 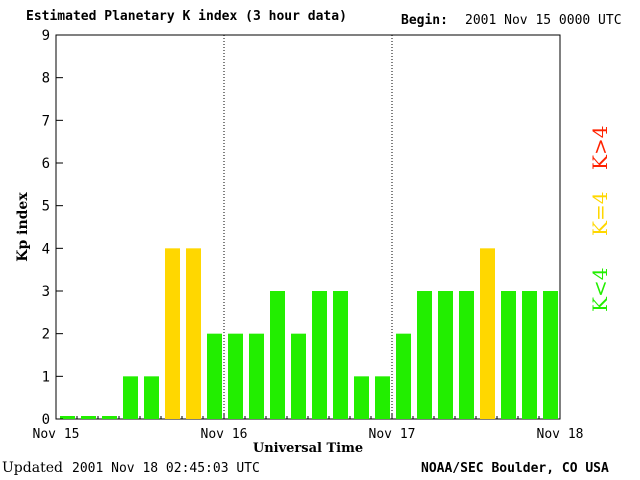 What do you see at coordinates (32, 468) in the screenshot?
I see `footer-updated-label: Updated` at bounding box center [32, 468].